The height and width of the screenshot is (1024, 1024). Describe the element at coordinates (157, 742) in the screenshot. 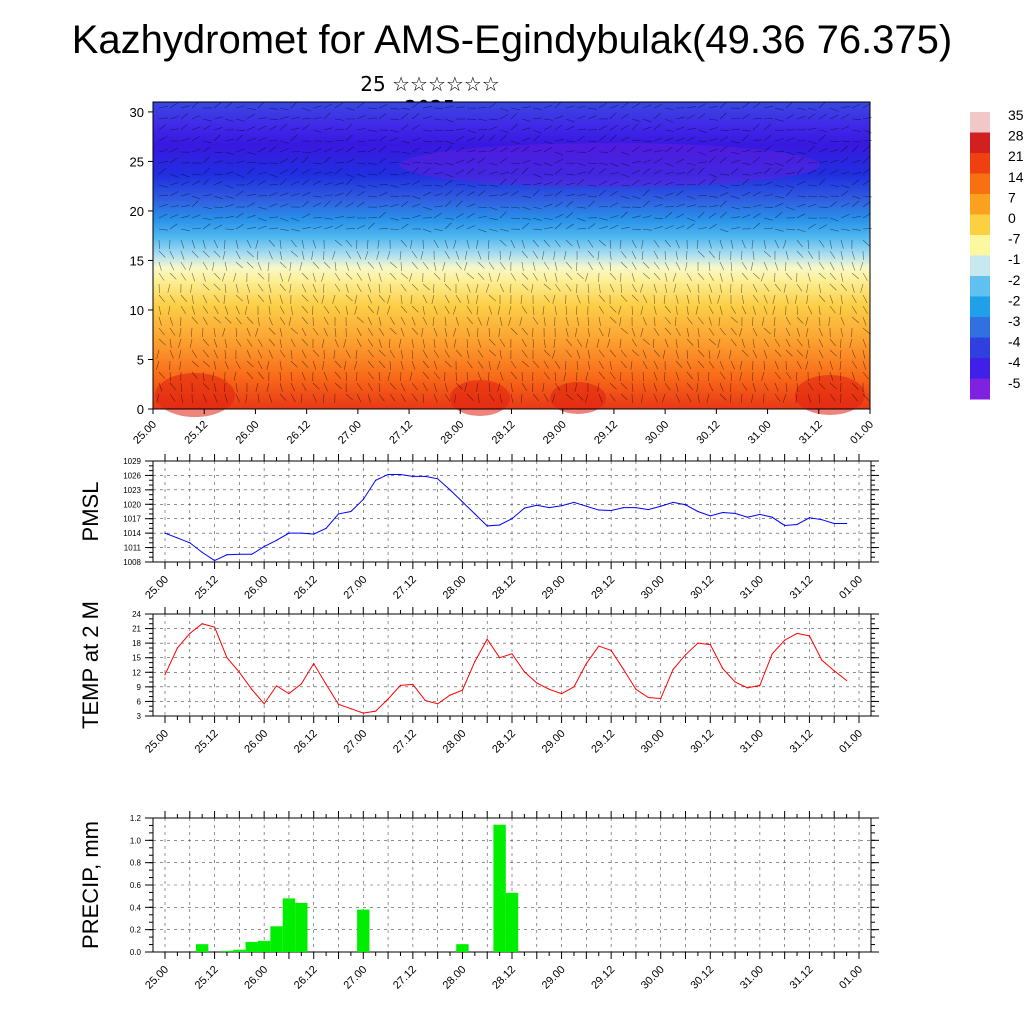

I see `x-tick-label: 25.00` at that location.